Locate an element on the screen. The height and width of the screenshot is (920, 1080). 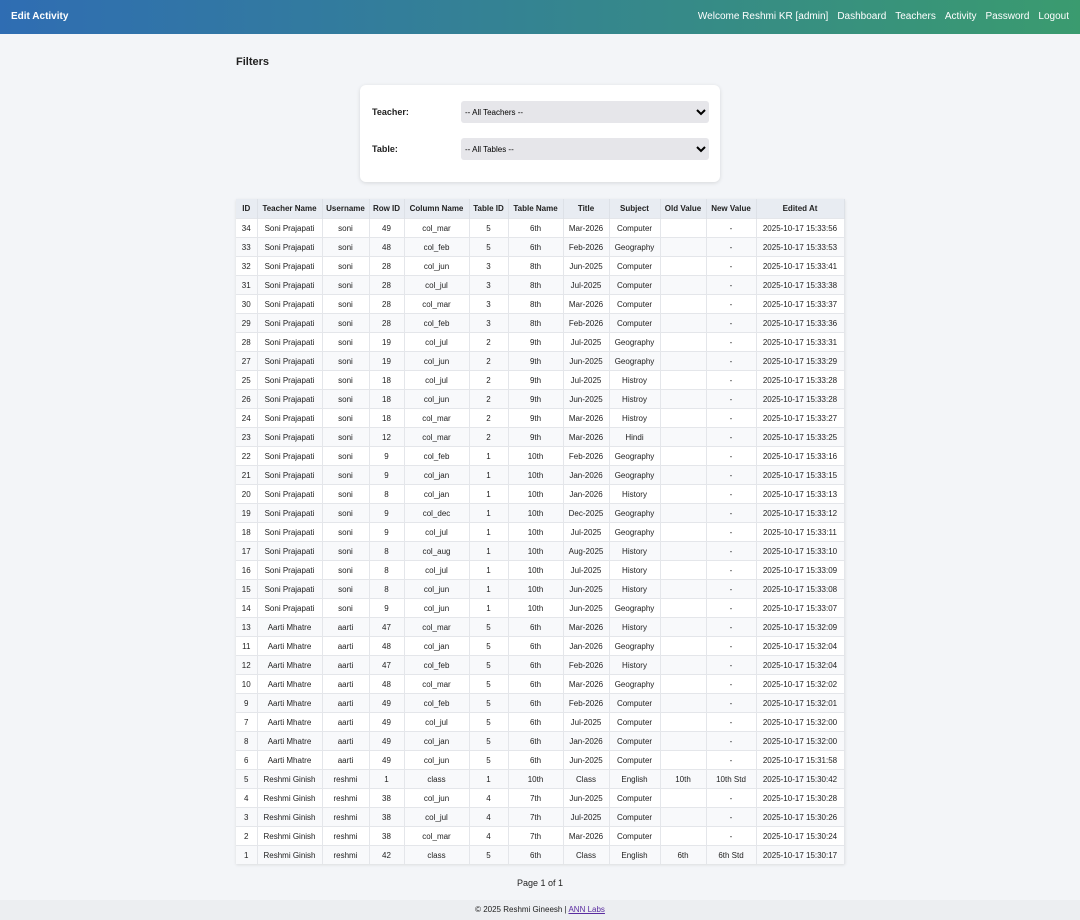
column-header: Subject is located at coordinates (635, 209).